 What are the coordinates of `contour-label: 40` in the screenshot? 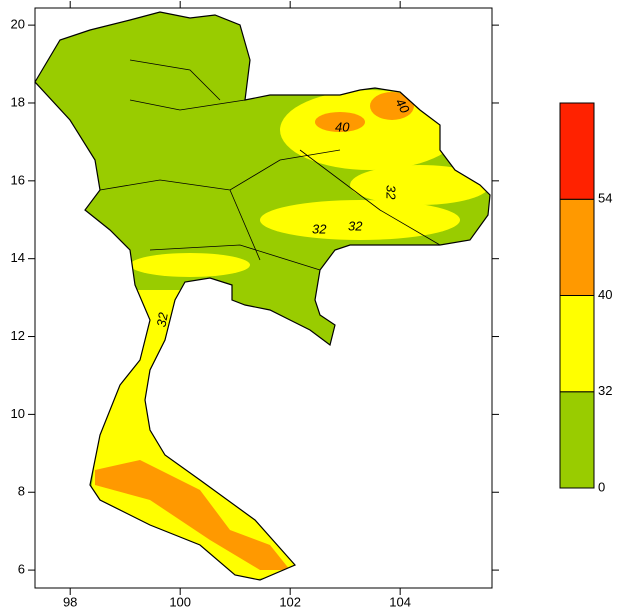 It's located at (342, 126).